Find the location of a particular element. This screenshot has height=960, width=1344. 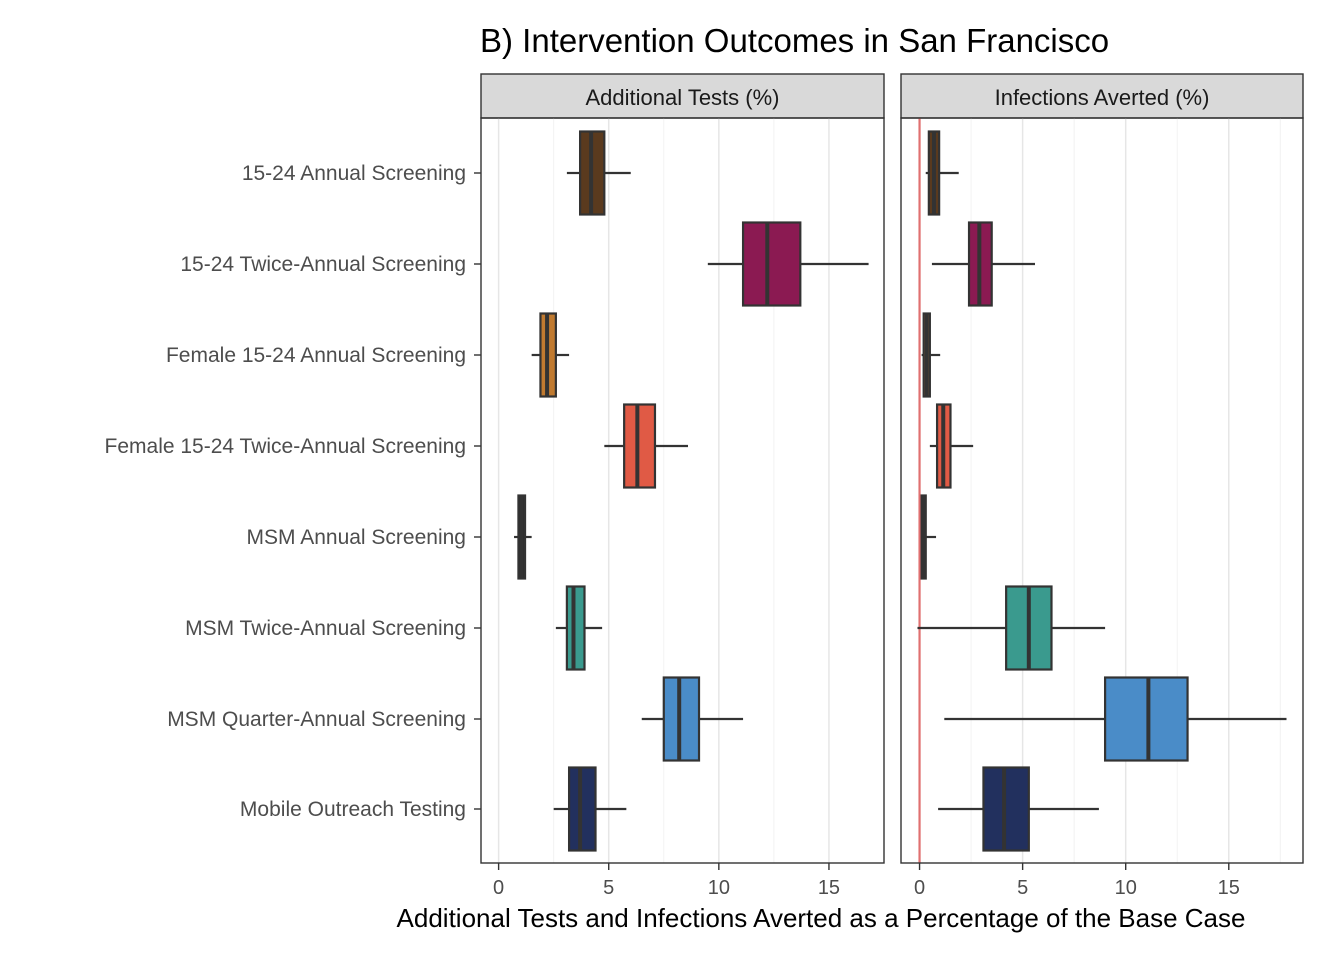

category-label: Female 15-24 Twice-Annual Screening is located at coordinates (285, 446).